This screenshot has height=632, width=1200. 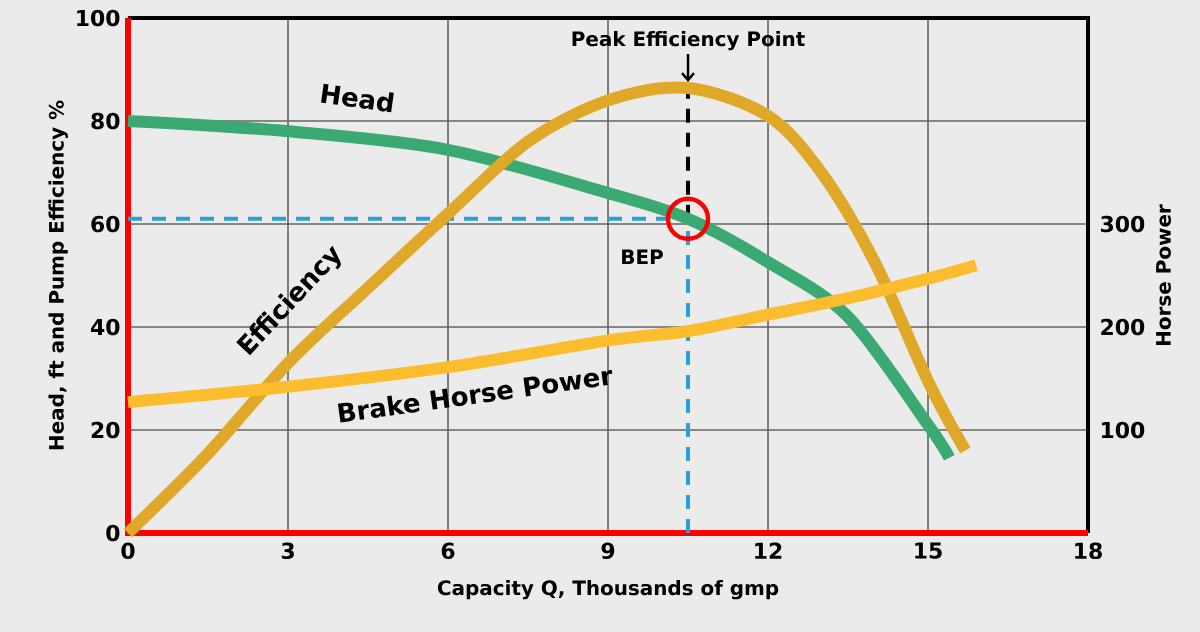 What do you see at coordinates (105, 430) in the screenshot?
I see `y-tick-label: 20` at bounding box center [105, 430].